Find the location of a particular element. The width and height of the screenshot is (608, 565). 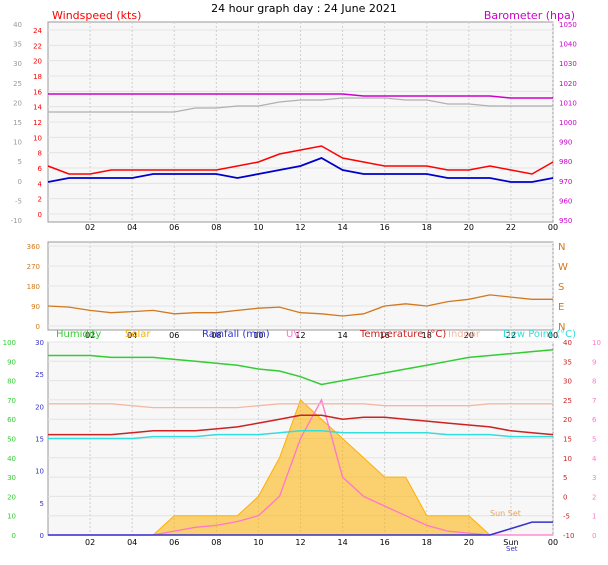

rain-tick-label: 15 is located at coordinates (39, 440).